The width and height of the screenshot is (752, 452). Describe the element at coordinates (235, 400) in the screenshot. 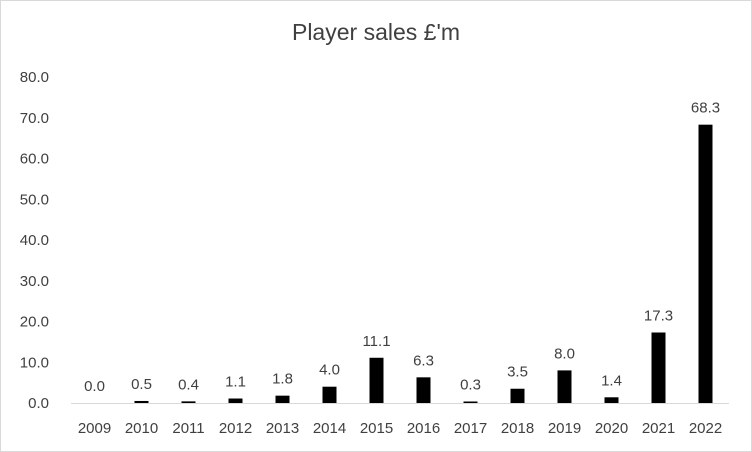

I see `bar-2012` at that location.